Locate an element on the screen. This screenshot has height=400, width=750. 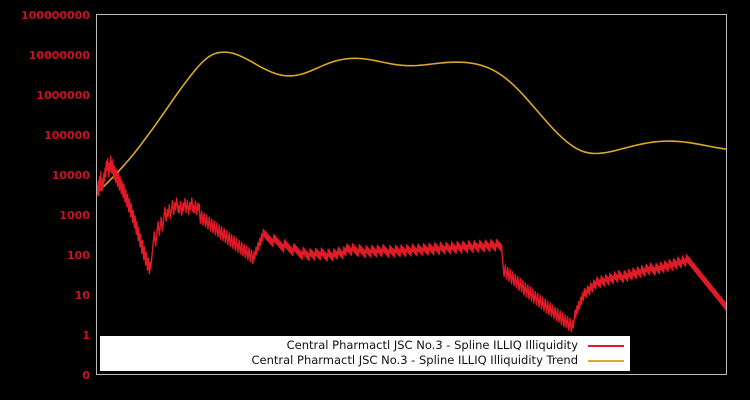
y-axis-tick-label: 0 is located at coordinates (86, 375).